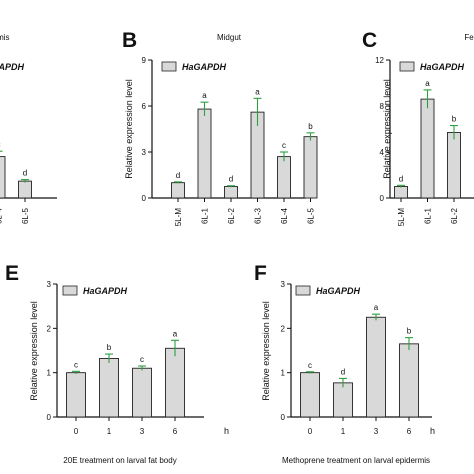 Image resolution: width=474 pixels, height=474 pixels. What do you see at coordinates (369, 40) in the screenshot?
I see `panel-letter: C` at bounding box center [369, 40].